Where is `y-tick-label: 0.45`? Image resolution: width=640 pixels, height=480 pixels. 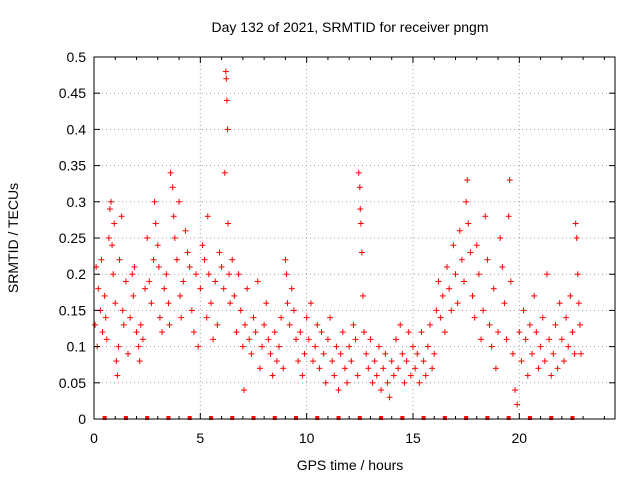
y-tick-label: 0.45 is located at coordinates (72, 93).